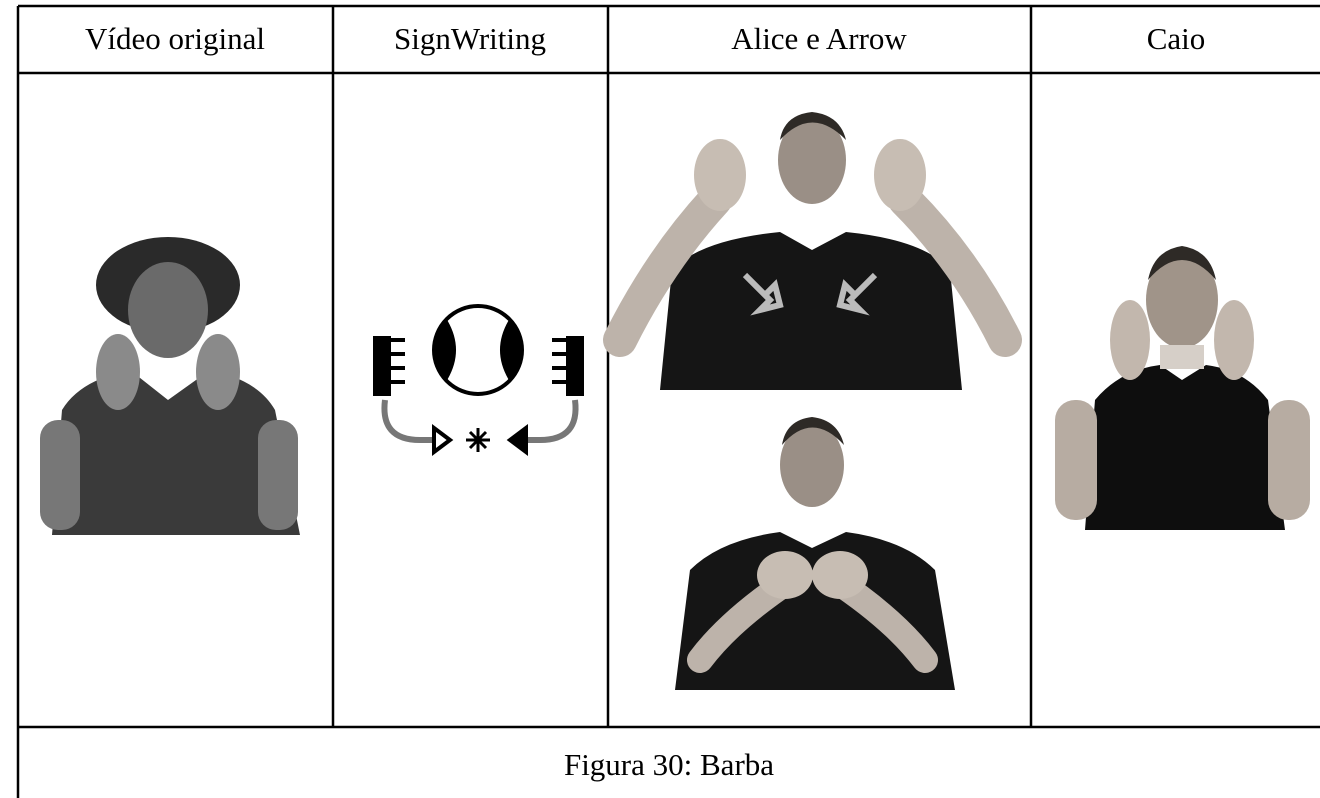  Describe the element at coordinates (175, 38) in the screenshot. I see `column-header: Vídeo original` at that location.